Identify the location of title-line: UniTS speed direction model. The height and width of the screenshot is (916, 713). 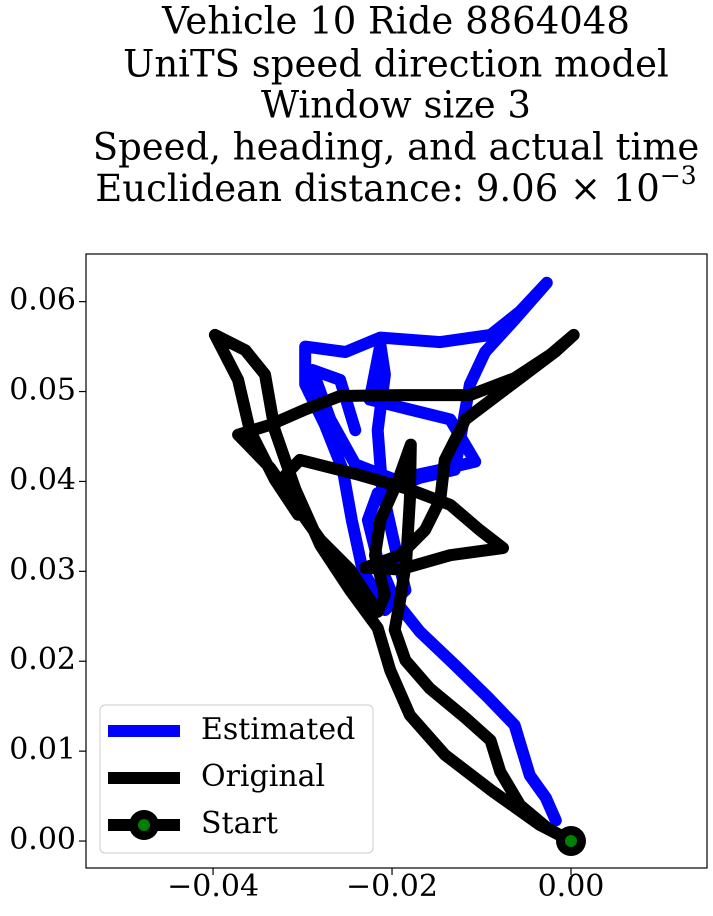
(396, 64).